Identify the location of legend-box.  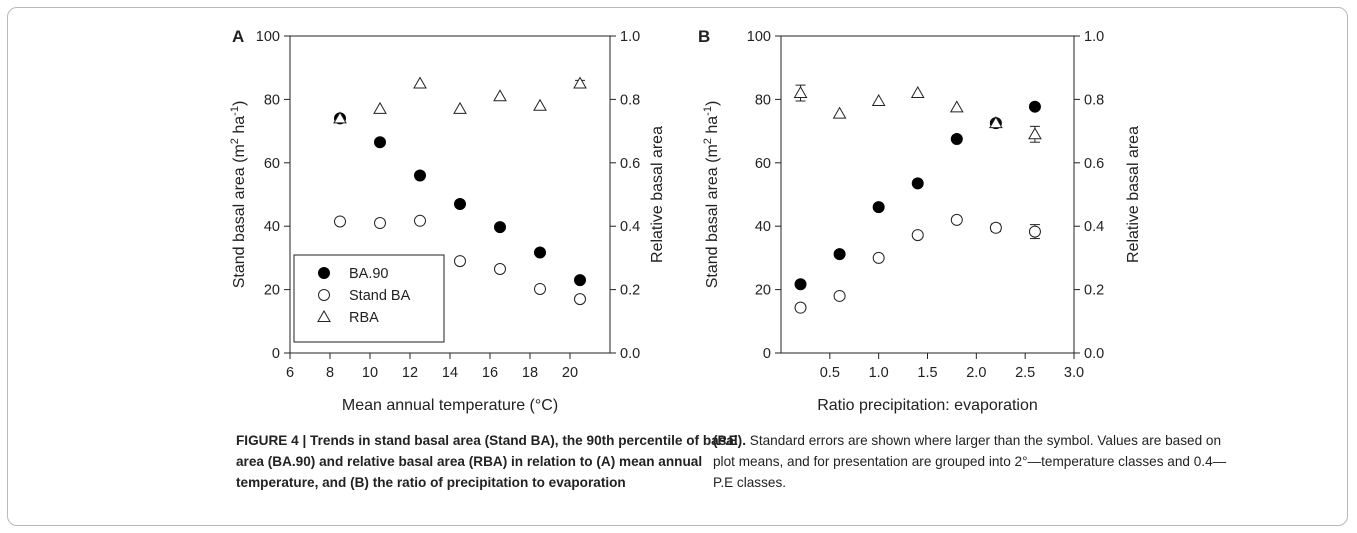
(369, 298).